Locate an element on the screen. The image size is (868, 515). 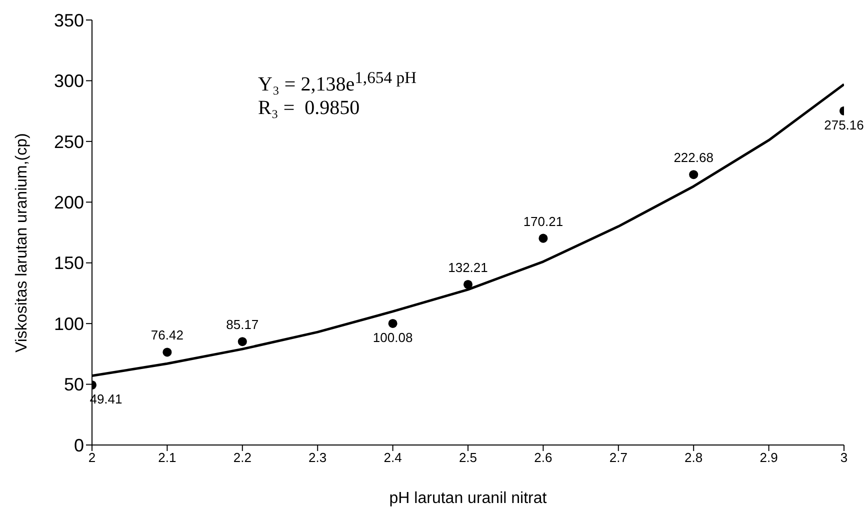
y-tick-label: 300 is located at coordinates (69, 81).